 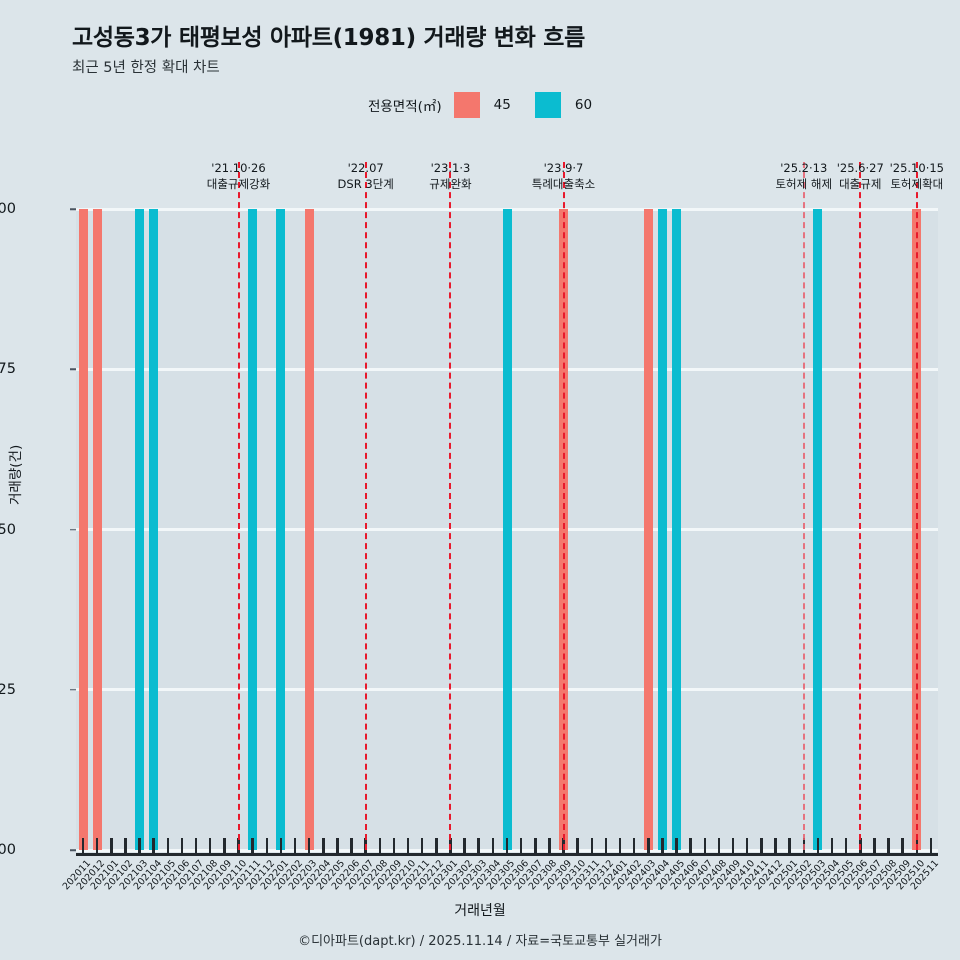 What do you see at coordinates (146, 68) in the screenshot?
I see `page-subtitle: 최근 5년 한정 확대 차트` at bounding box center [146, 68].